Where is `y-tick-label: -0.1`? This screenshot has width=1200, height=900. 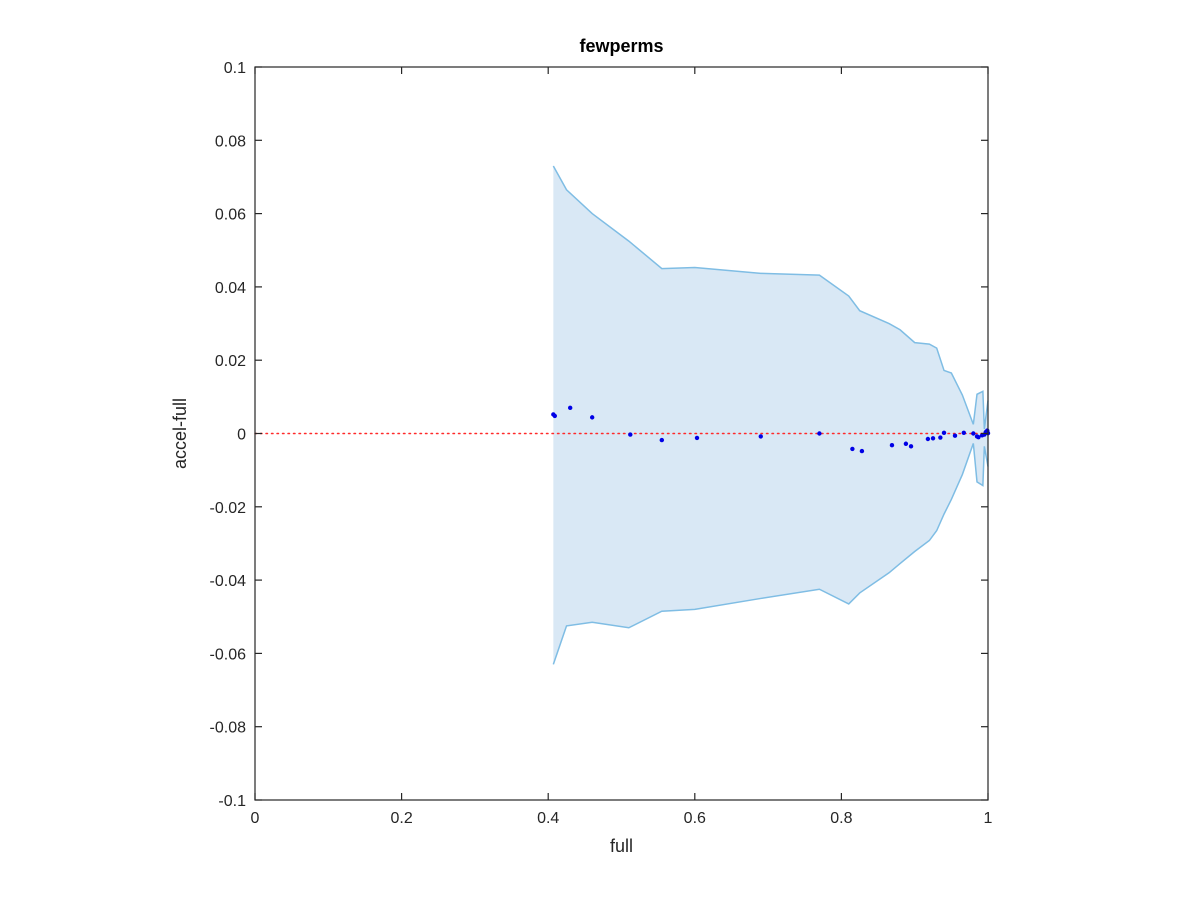
y-tick-label: -0.1 is located at coordinates (232, 801).